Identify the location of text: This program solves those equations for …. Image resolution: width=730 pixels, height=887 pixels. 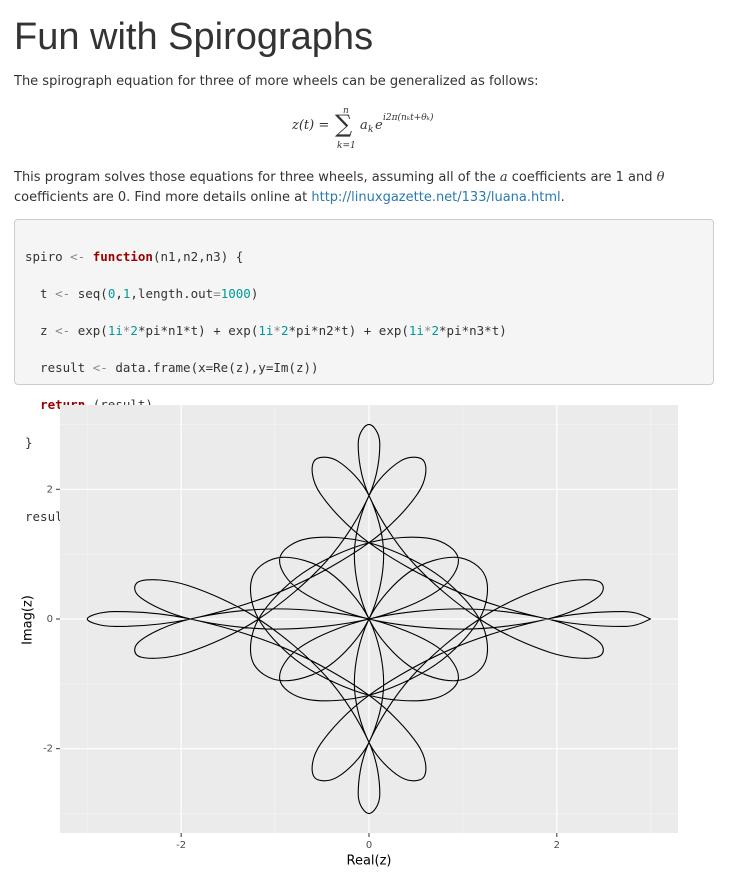
(257, 177).